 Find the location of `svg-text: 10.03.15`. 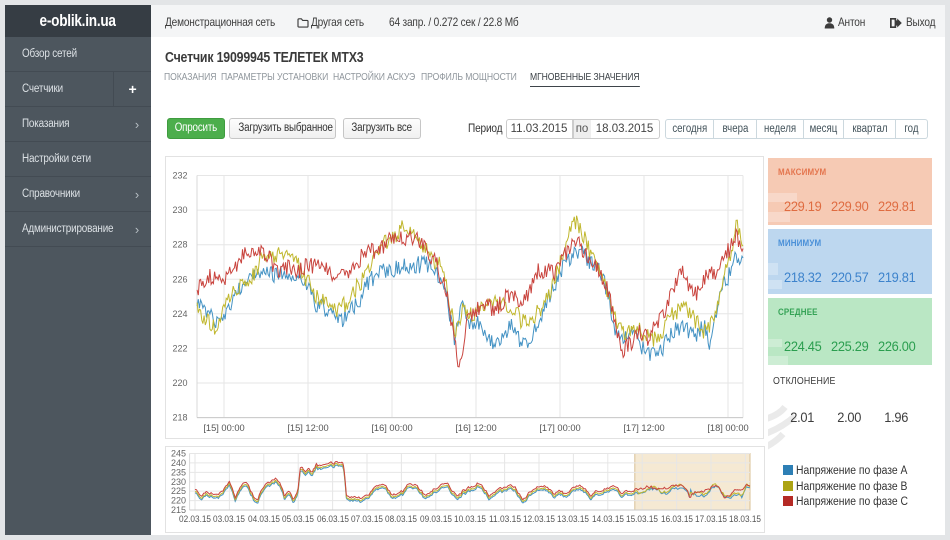

svg-text: 10.03.15 is located at coordinates (470, 519).